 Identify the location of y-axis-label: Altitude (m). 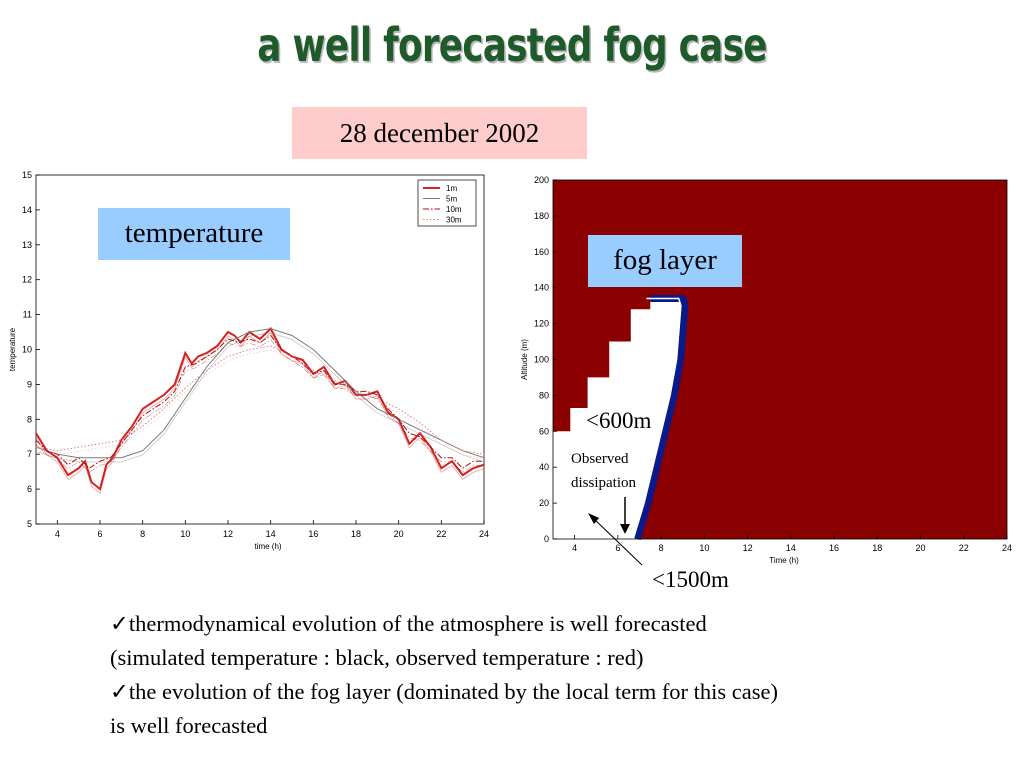
(524, 359).